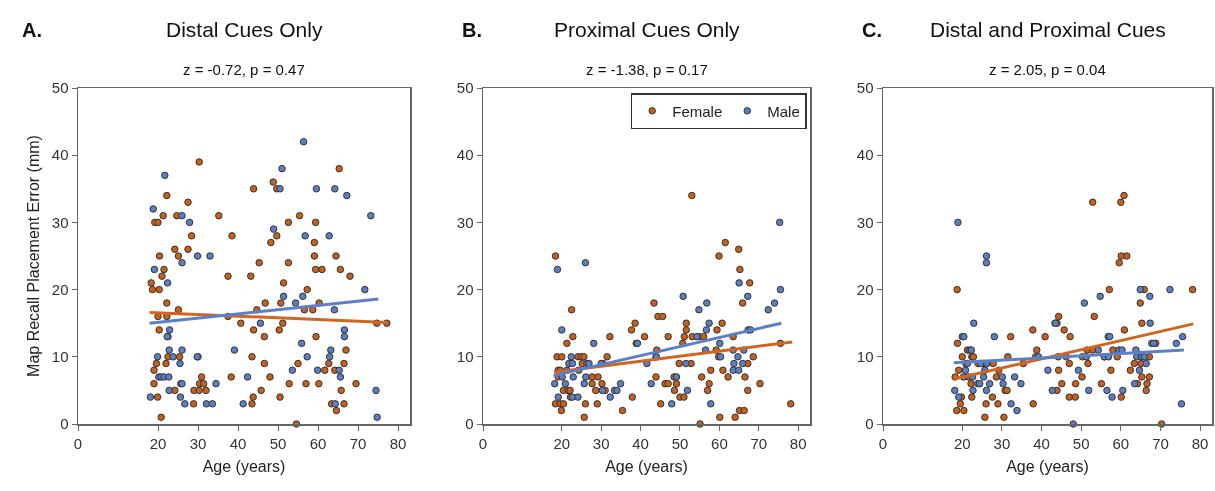 The height and width of the screenshot is (491, 1215). What do you see at coordinates (244, 29) in the screenshot?
I see `chart-title: Distal Cues Only` at bounding box center [244, 29].